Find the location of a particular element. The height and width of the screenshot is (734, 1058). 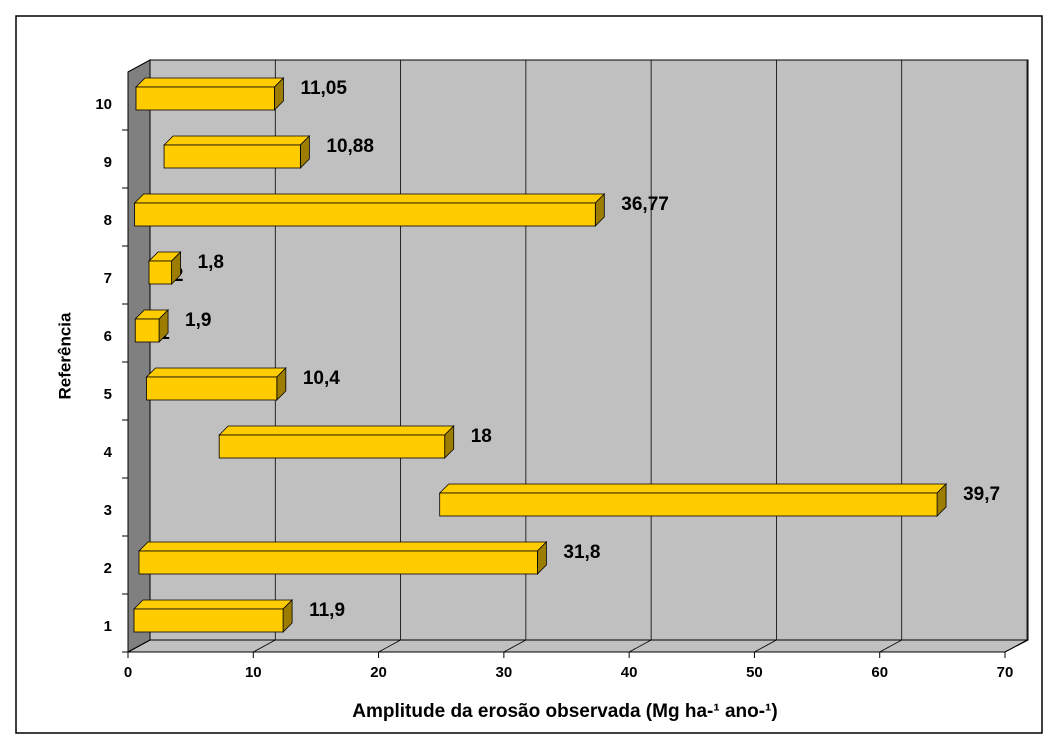

x-tick-label: 10 is located at coordinates (253, 672).